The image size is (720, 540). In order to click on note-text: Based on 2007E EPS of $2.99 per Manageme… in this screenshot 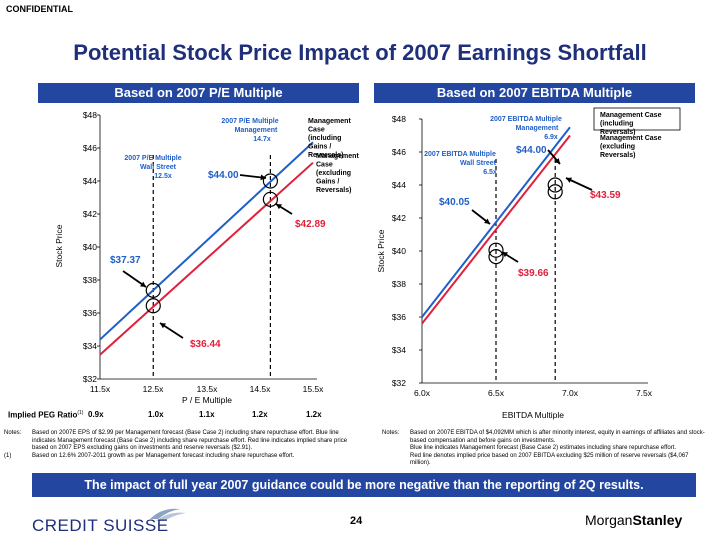, I will do `click(190, 440)`.